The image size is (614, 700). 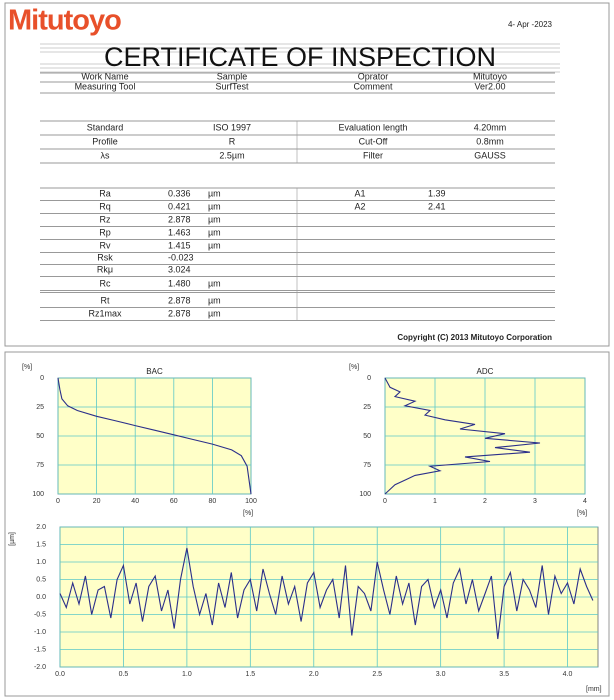 I want to click on table-cell: 0.8mm, so click(x=490, y=141).